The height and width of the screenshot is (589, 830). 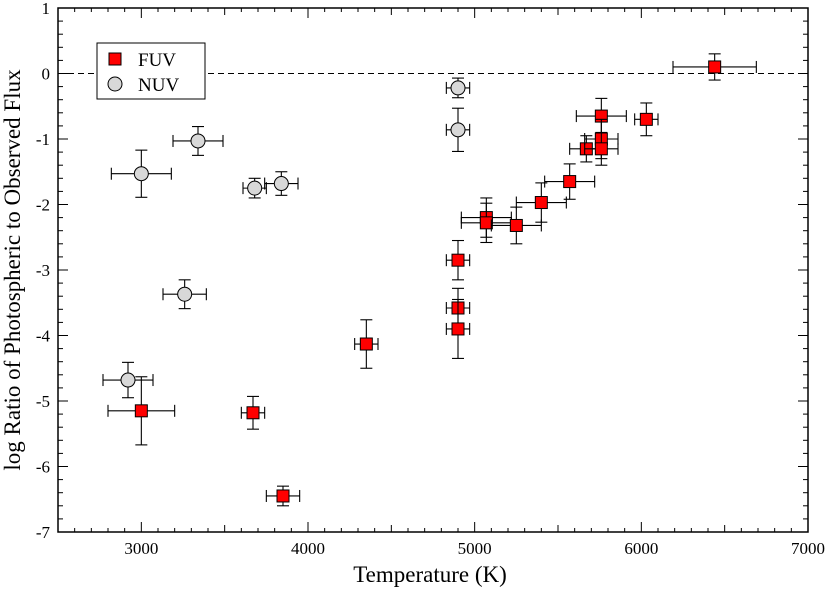 What do you see at coordinates (157, 60) in the screenshot?
I see `legend-fuv-label: FUV` at bounding box center [157, 60].